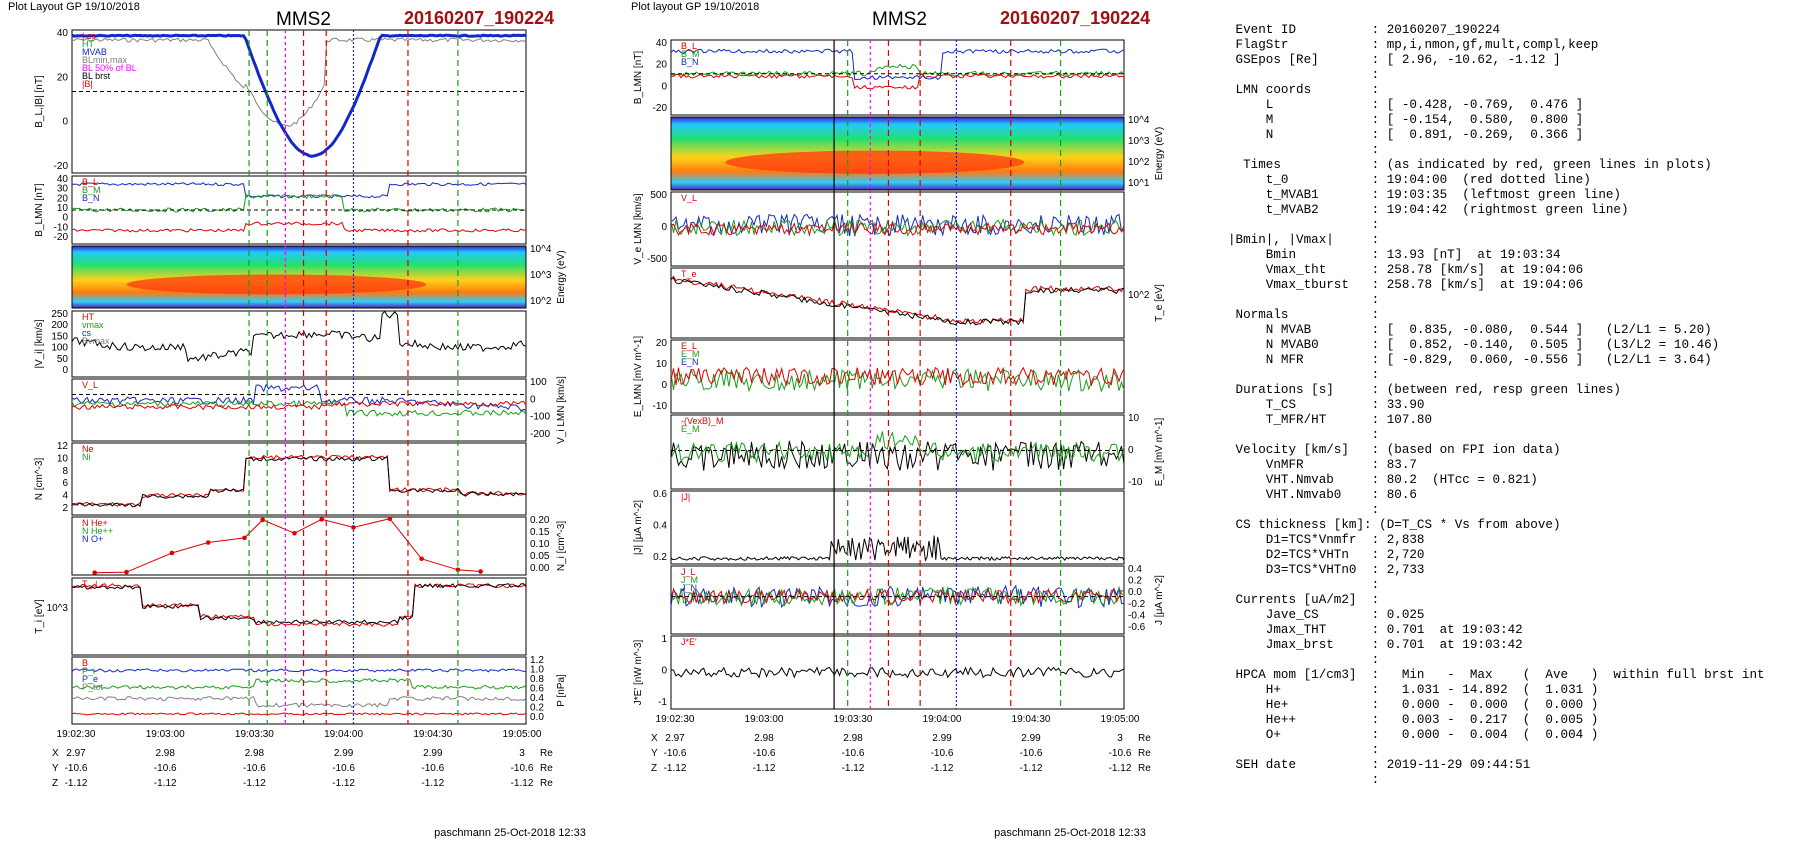 The image size is (1804, 841). I want to click on info-line: H+ : 1.031 - 14.892 ( 1.031 ), so click(1413, 690).